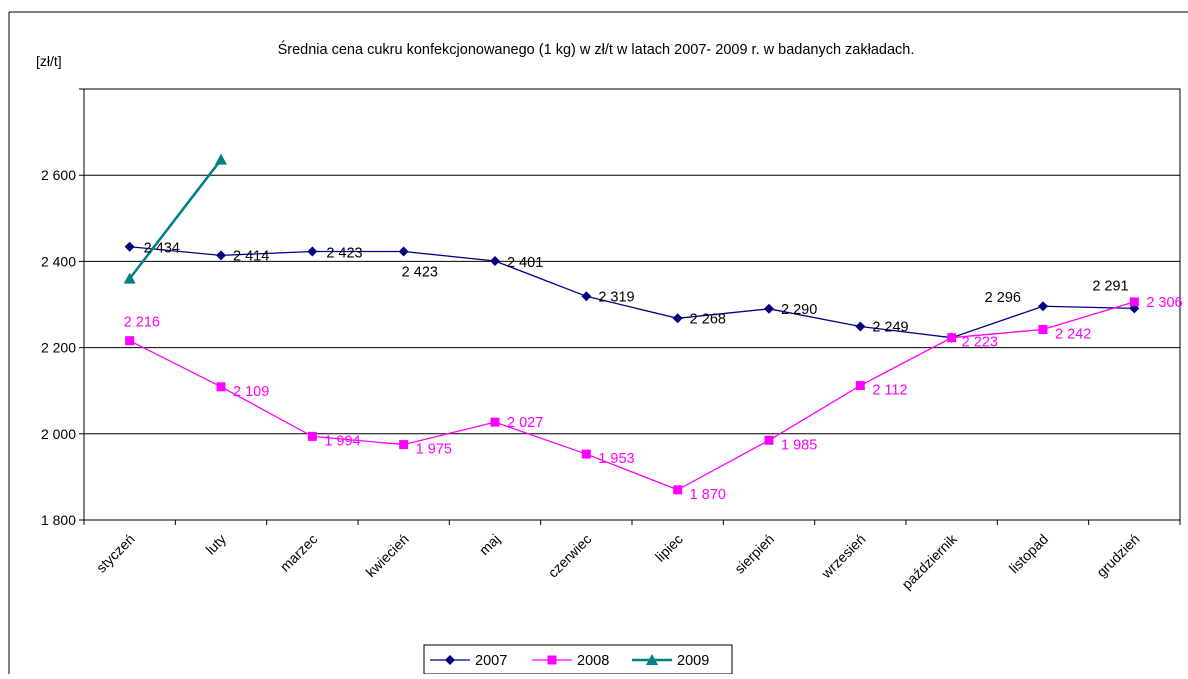  I want to click on x-tick-label: kwiecień, so click(387, 555).